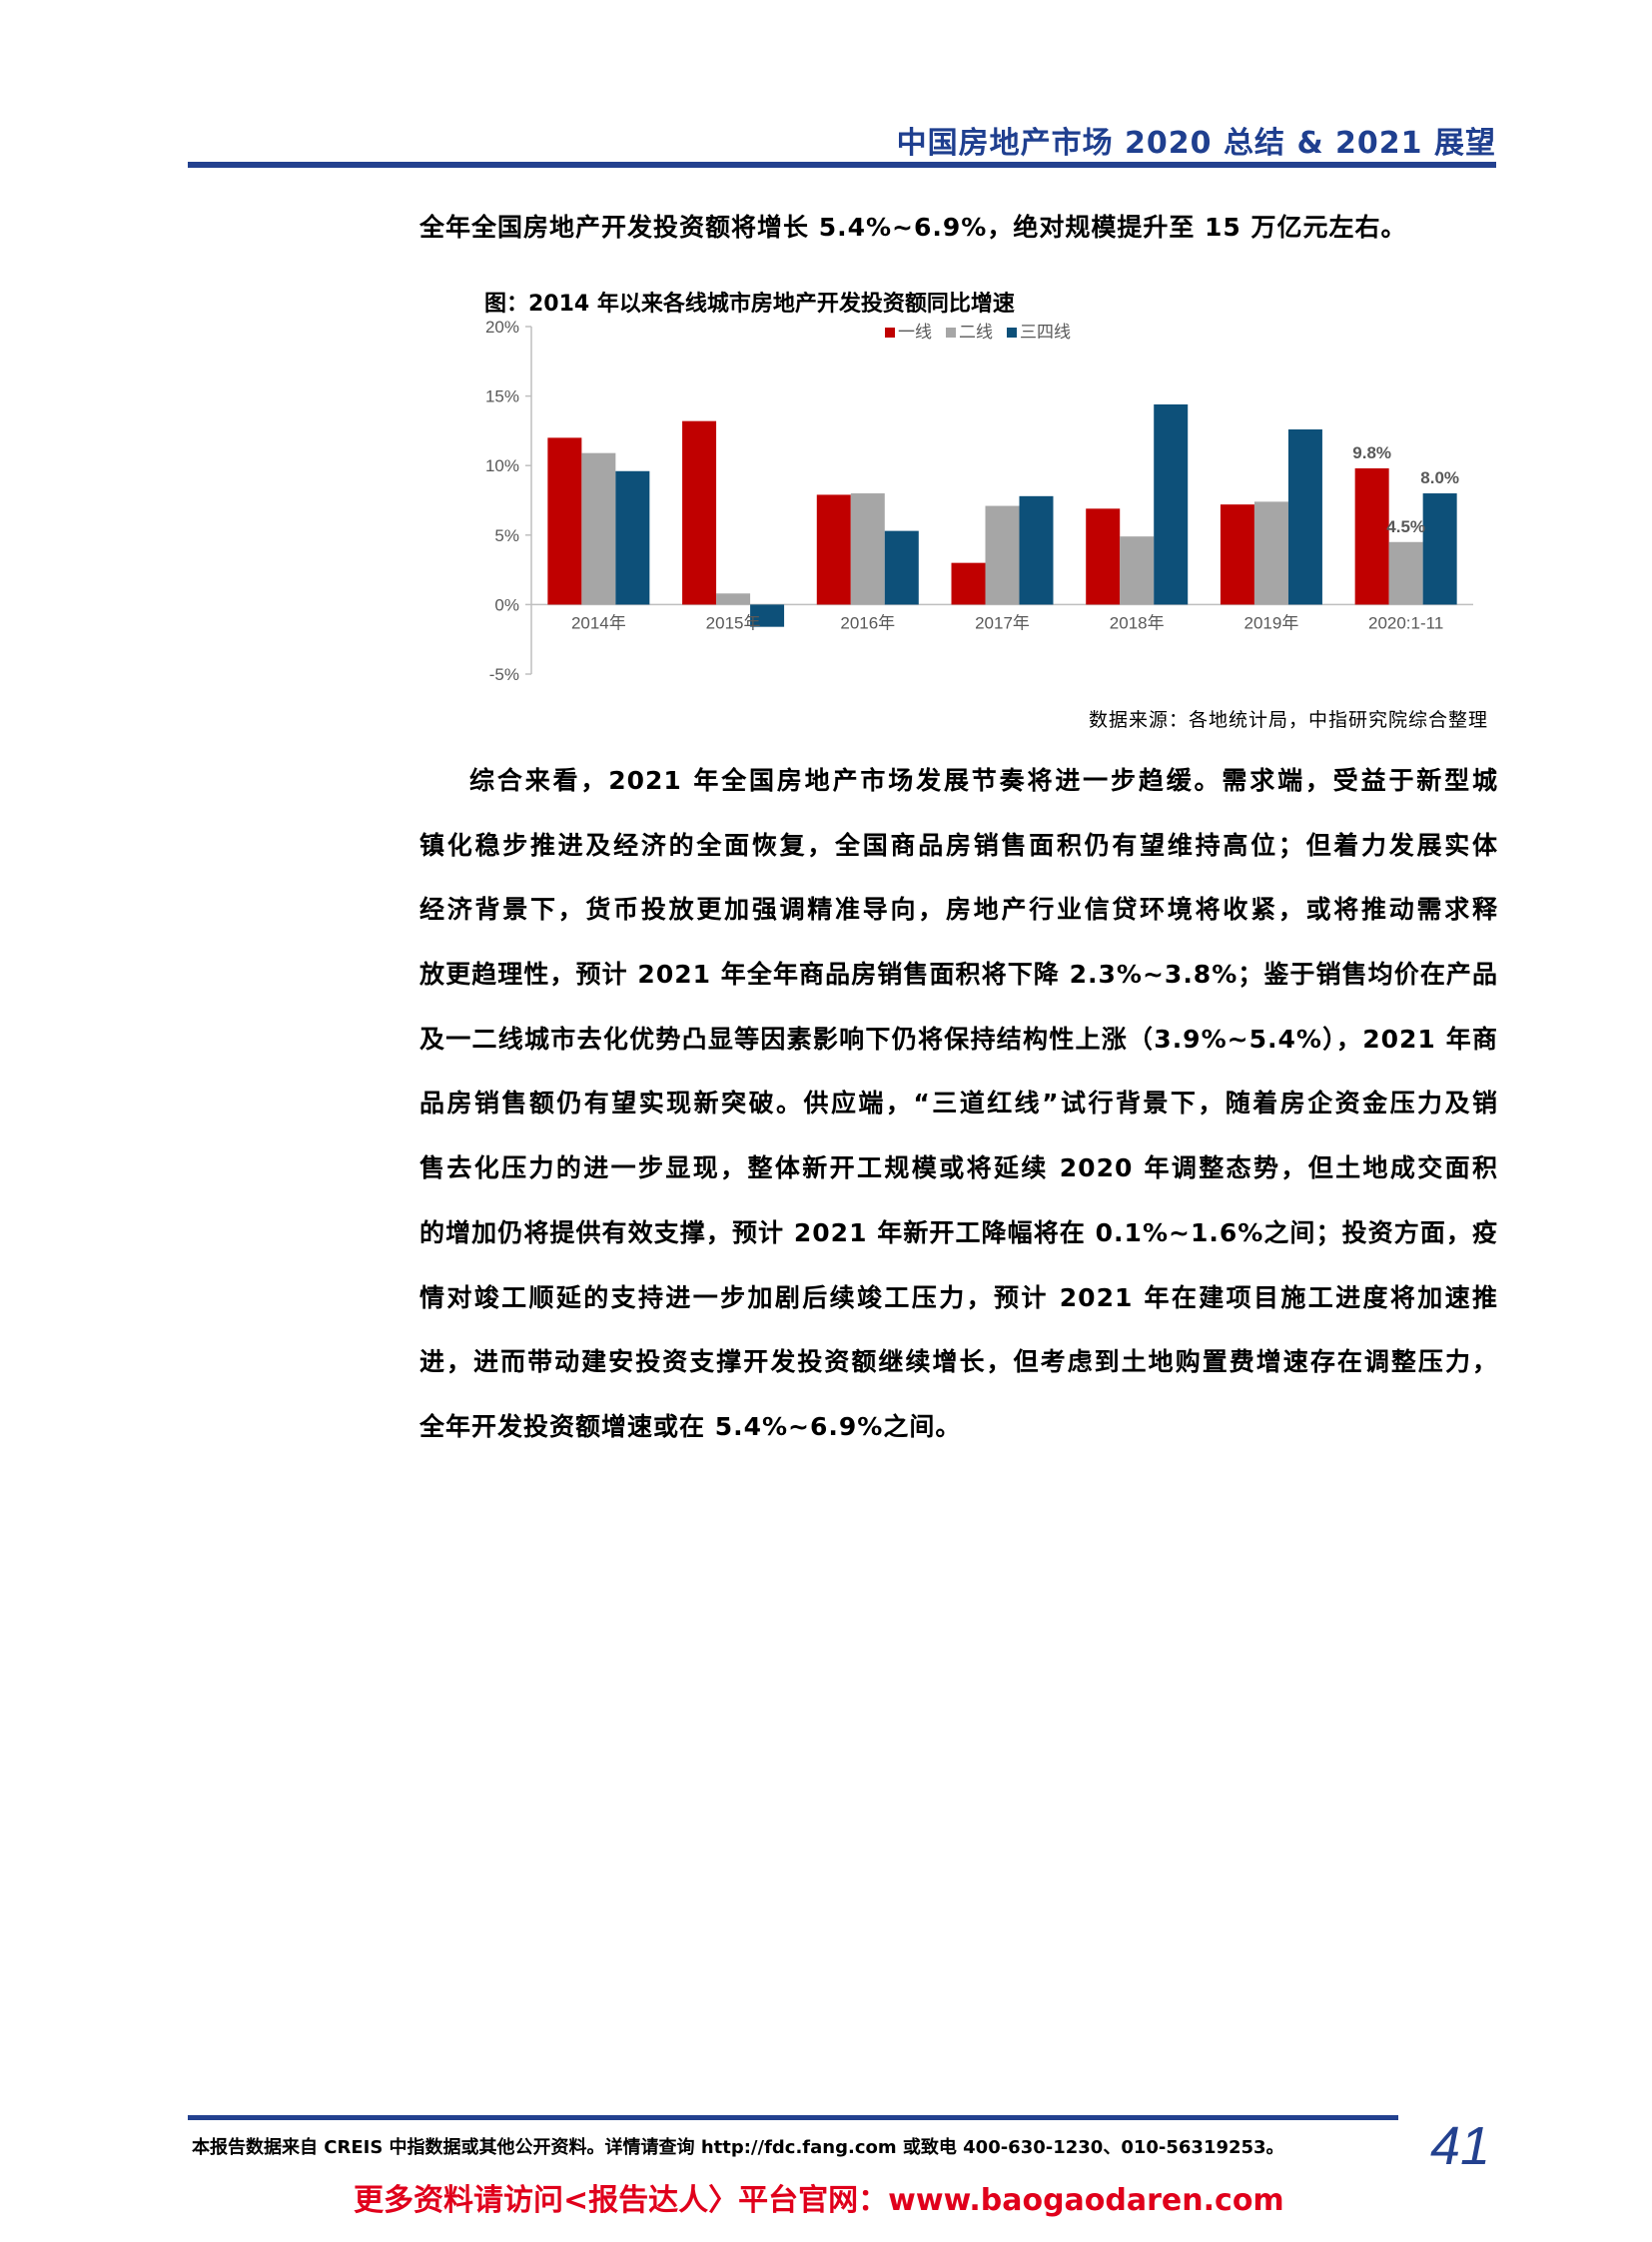  Describe the element at coordinates (951, 333) in the screenshot. I see `legend-swatch-二线` at that location.